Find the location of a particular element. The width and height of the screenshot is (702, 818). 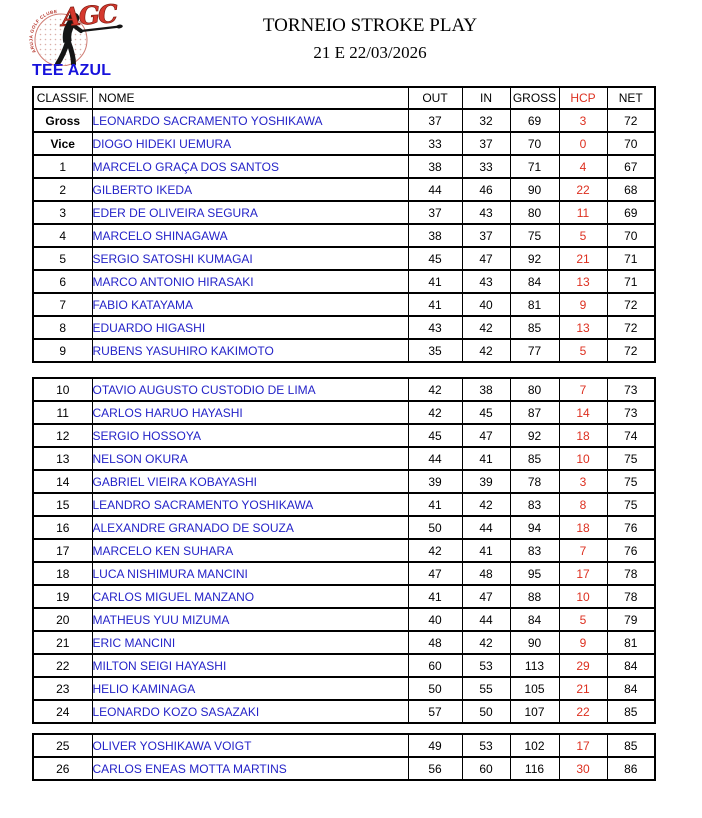

gross-score: 107 is located at coordinates (534, 711).